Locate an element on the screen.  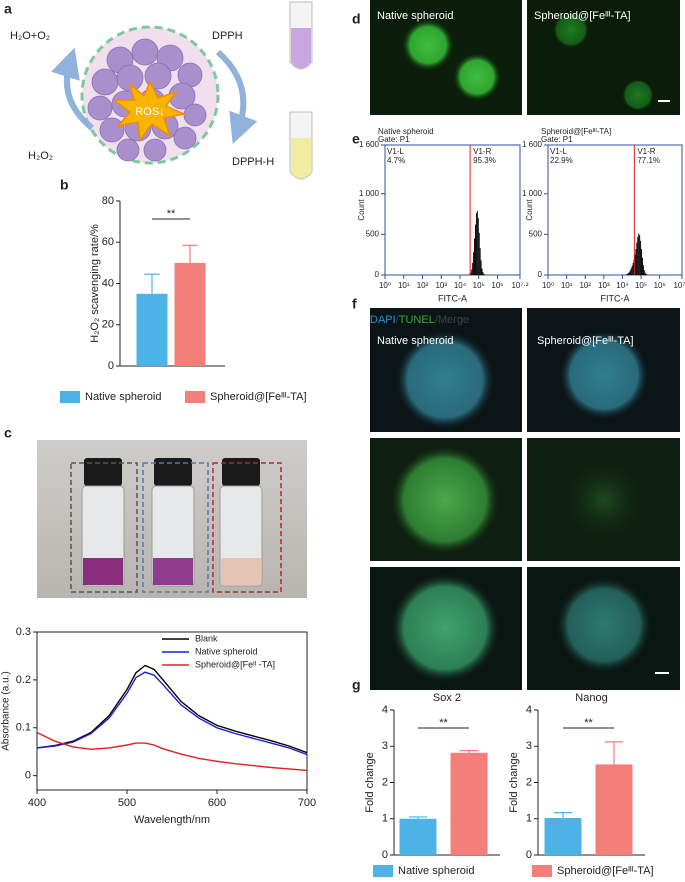
y-tick-label: 3 is located at coordinates (529, 746).